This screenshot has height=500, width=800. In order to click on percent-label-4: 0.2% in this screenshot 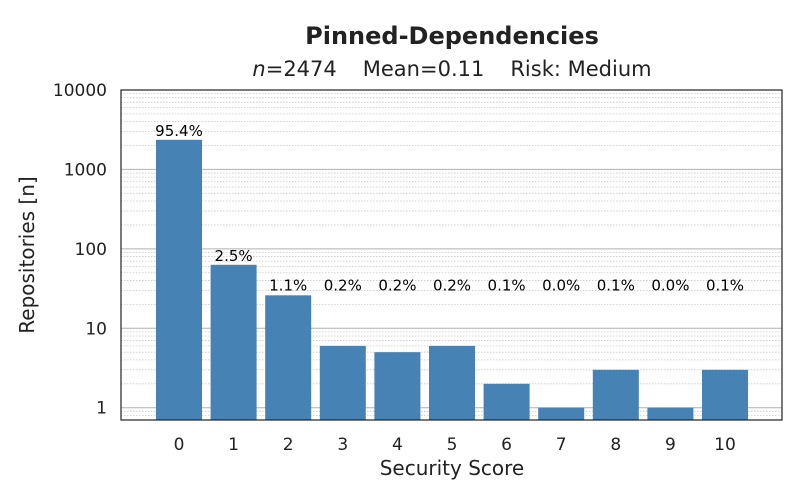, I will do `click(397, 285)`.